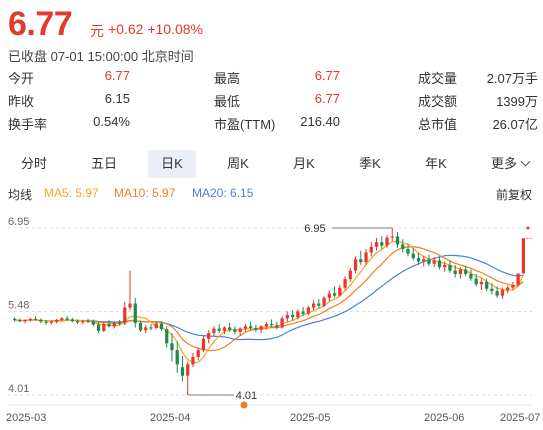 The width and height of the screenshot is (543, 430). Describe the element at coordinates (438, 78) in the screenshot. I see `stat-label: 成交量` at that location.